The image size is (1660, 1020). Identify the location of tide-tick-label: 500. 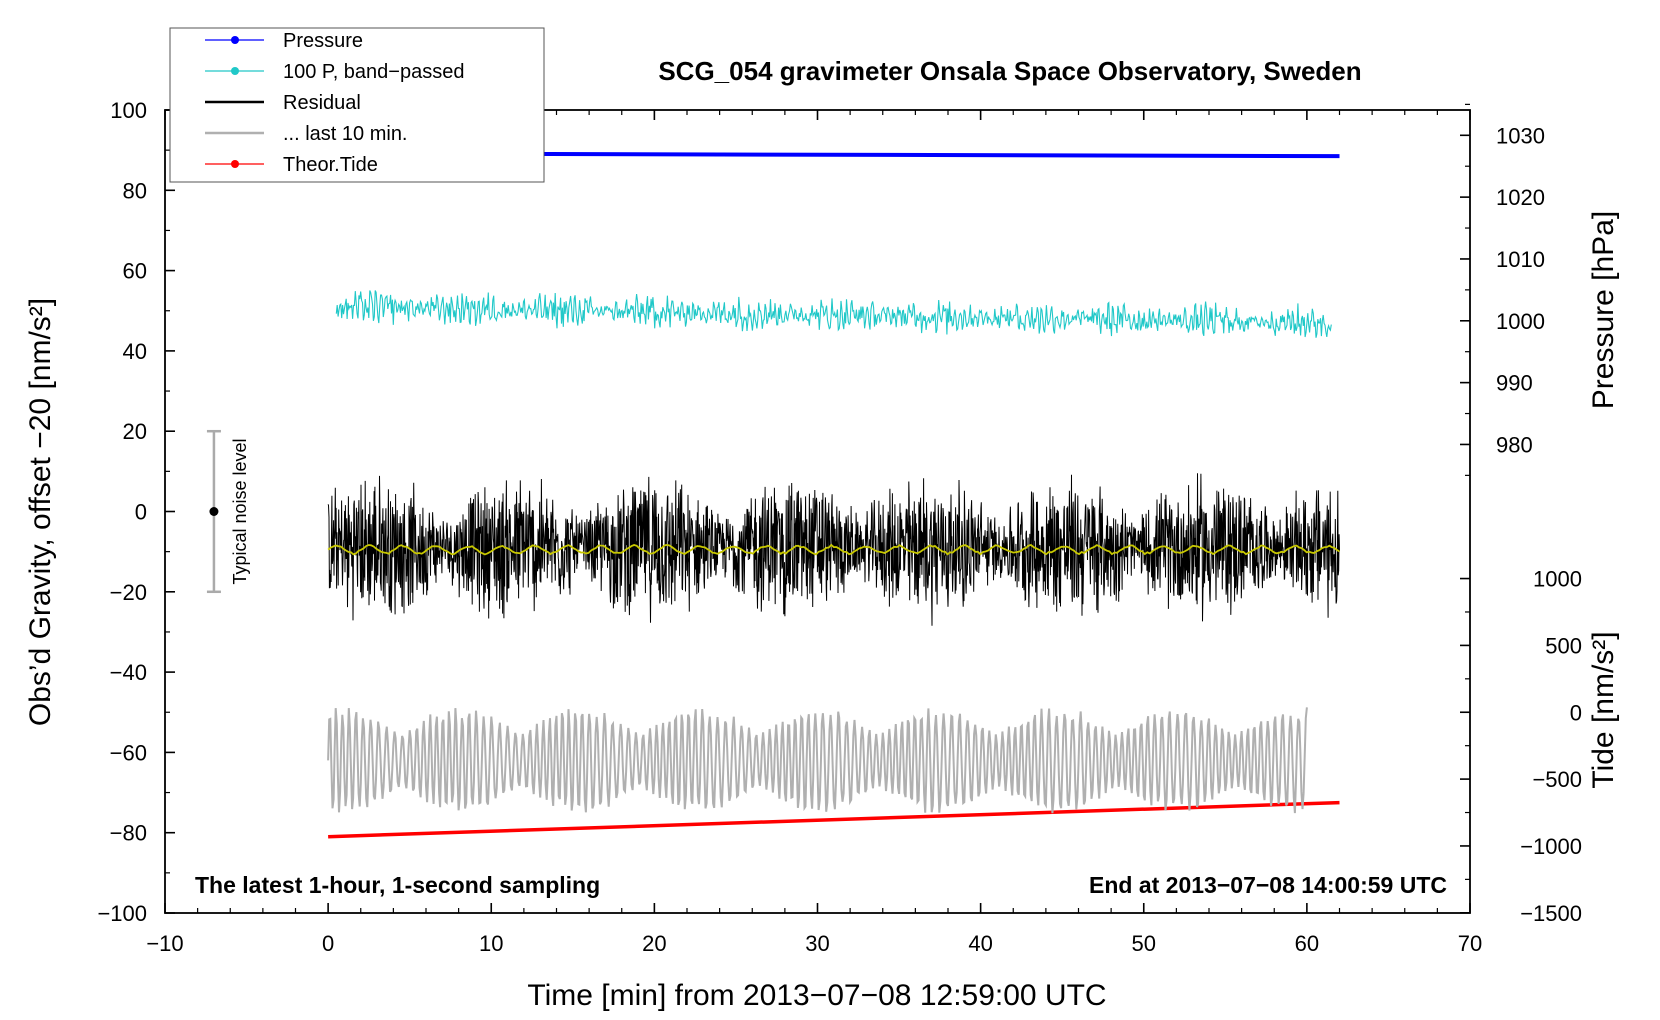
(1563, 645).